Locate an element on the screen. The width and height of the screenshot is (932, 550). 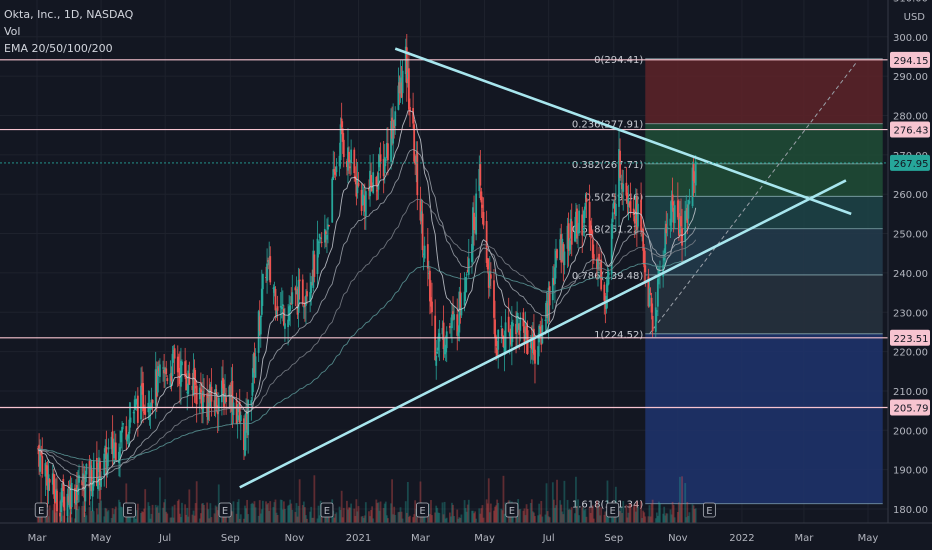
time-tick-label: Sep is located at coordinates (613, 538).